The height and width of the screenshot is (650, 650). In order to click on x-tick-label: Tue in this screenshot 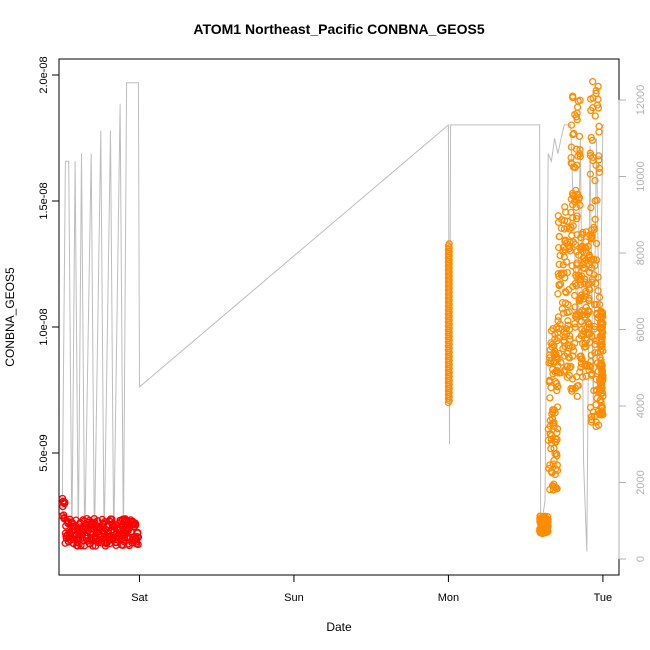, I will do `click(603, 598)`.